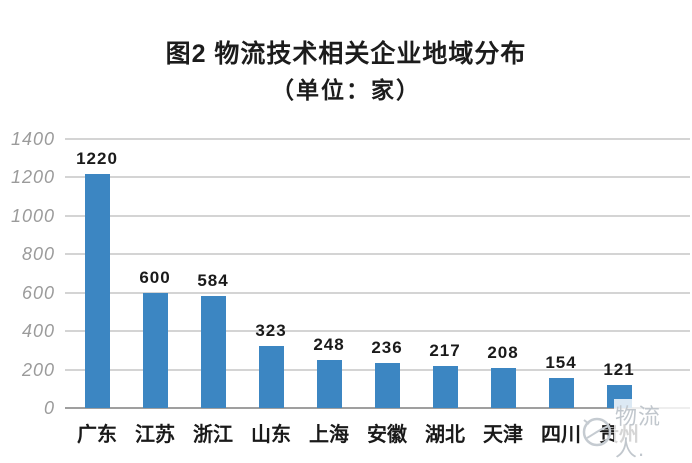 The width and height of the screenshot is (692, 463). Describe the element at coordinates (561, 393) in the screenshot. I see `bar-四川` at that location.